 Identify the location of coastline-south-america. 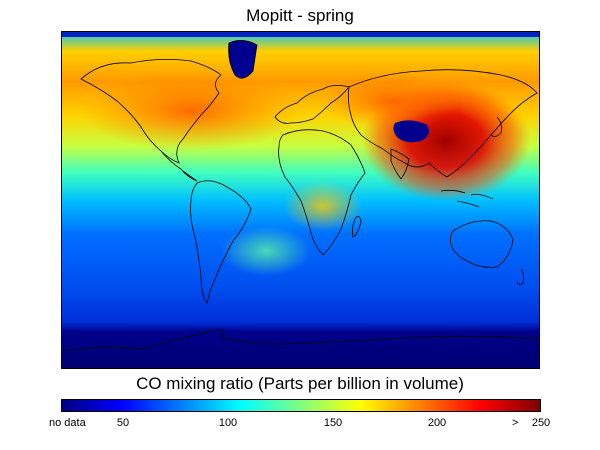
(221, 242).